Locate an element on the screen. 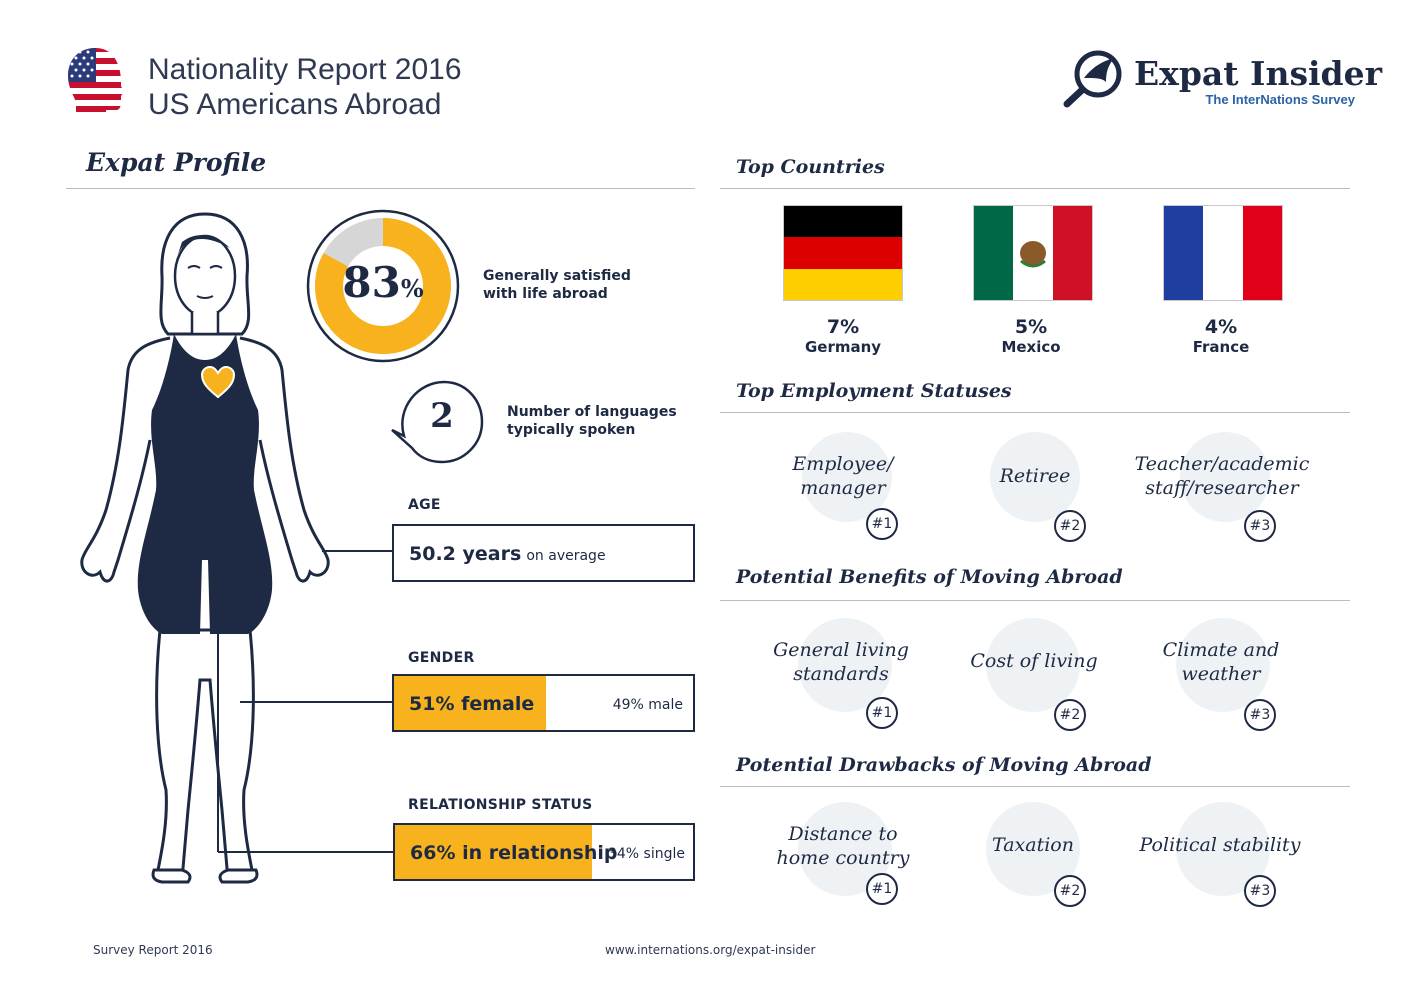 Image resolution: width=1403 pixels, height=992 pixels. countries-divider is located at coordinates (1035, 188).